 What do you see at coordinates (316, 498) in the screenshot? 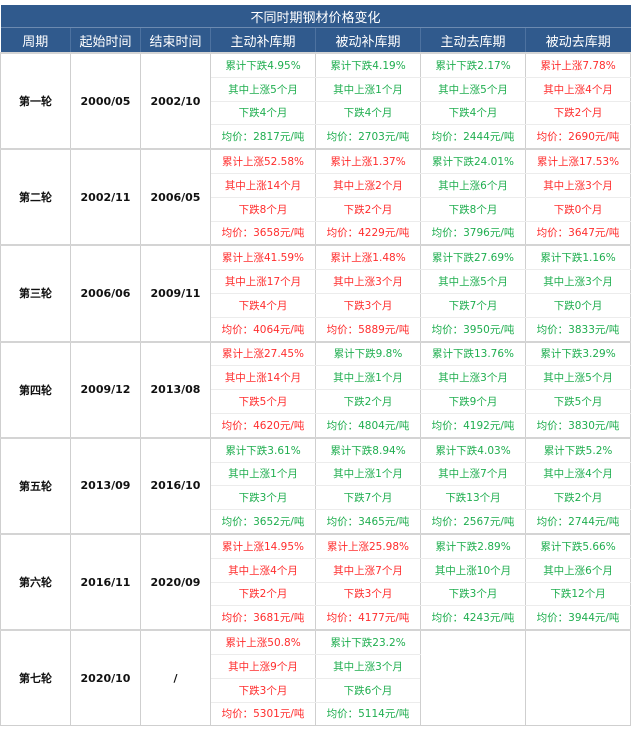
I see `table-row: 下跌3个月 下跌7个月 下跌13个月 下跌2个月` at bounding box center [316, 498].